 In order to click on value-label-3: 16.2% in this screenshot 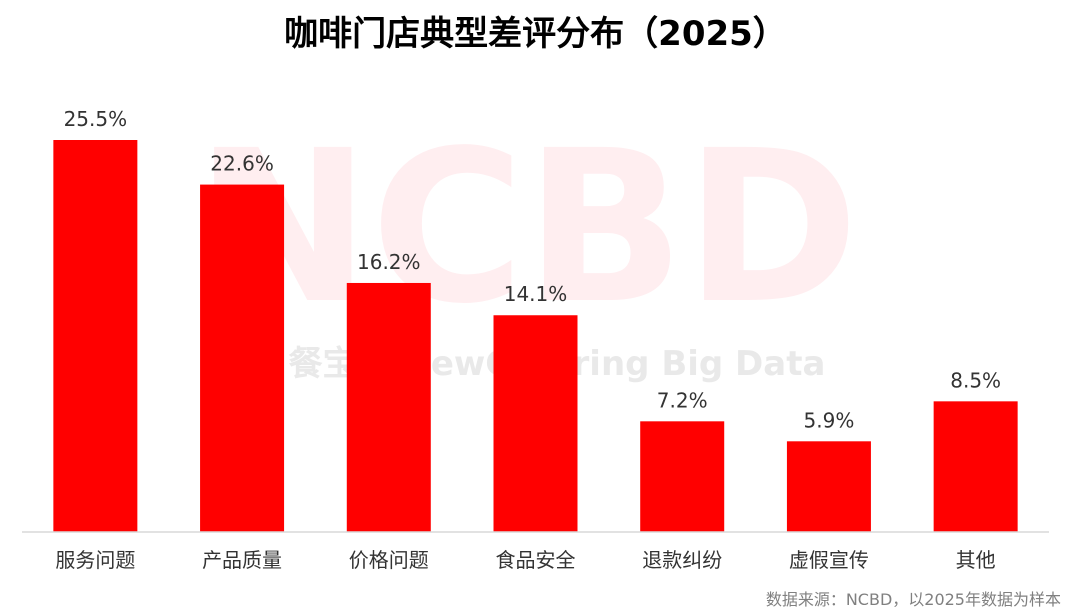, I will do `click(389, 262)`.